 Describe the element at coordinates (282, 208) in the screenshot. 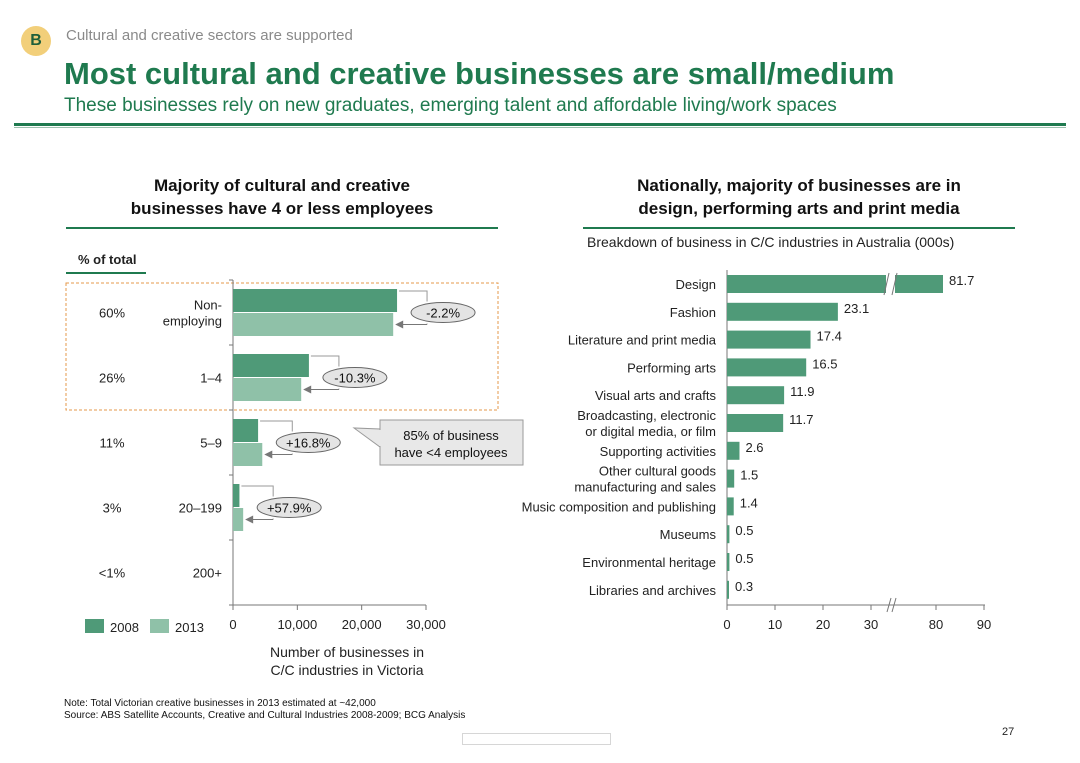

I see `left-panel-title-line2: businesses have 4 or less employees` at that location.